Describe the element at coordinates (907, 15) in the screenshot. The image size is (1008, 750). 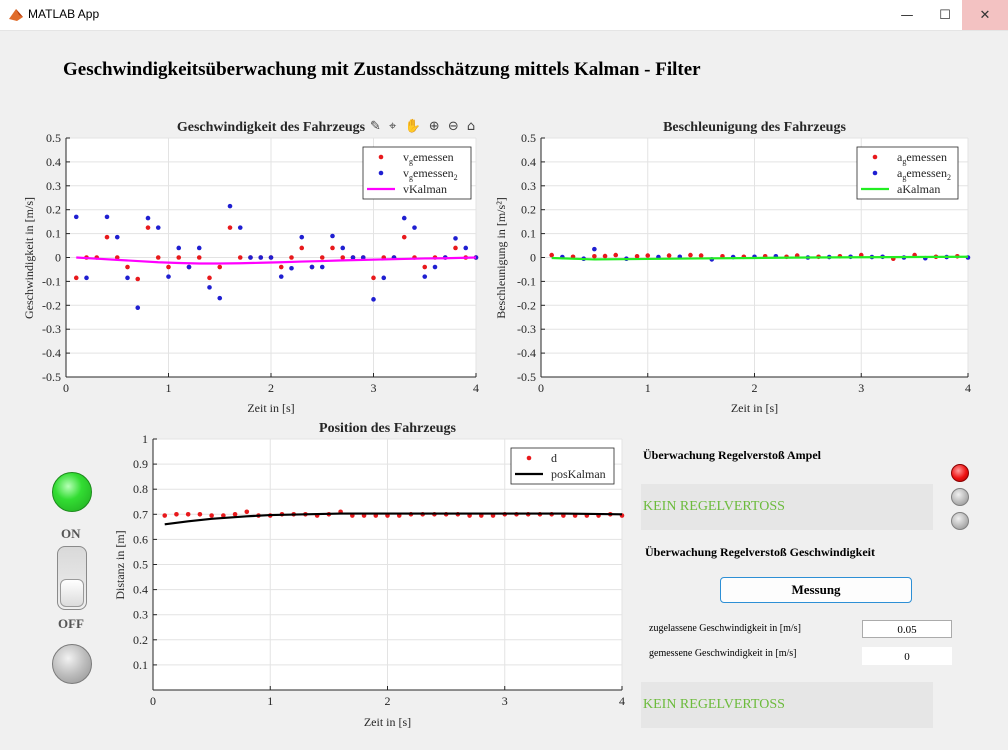
I see `minimize-button: —` at that location.